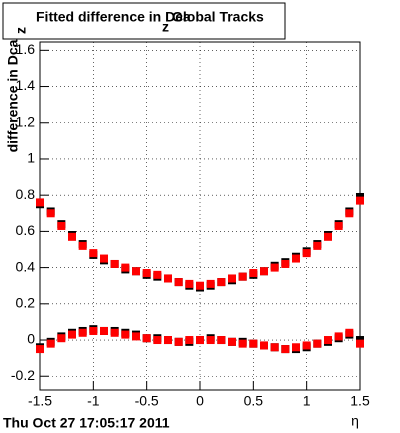 The height and width of the screenshot is (433, 400). I want to click on y-tick-label: 0.8, so click(26, 194).